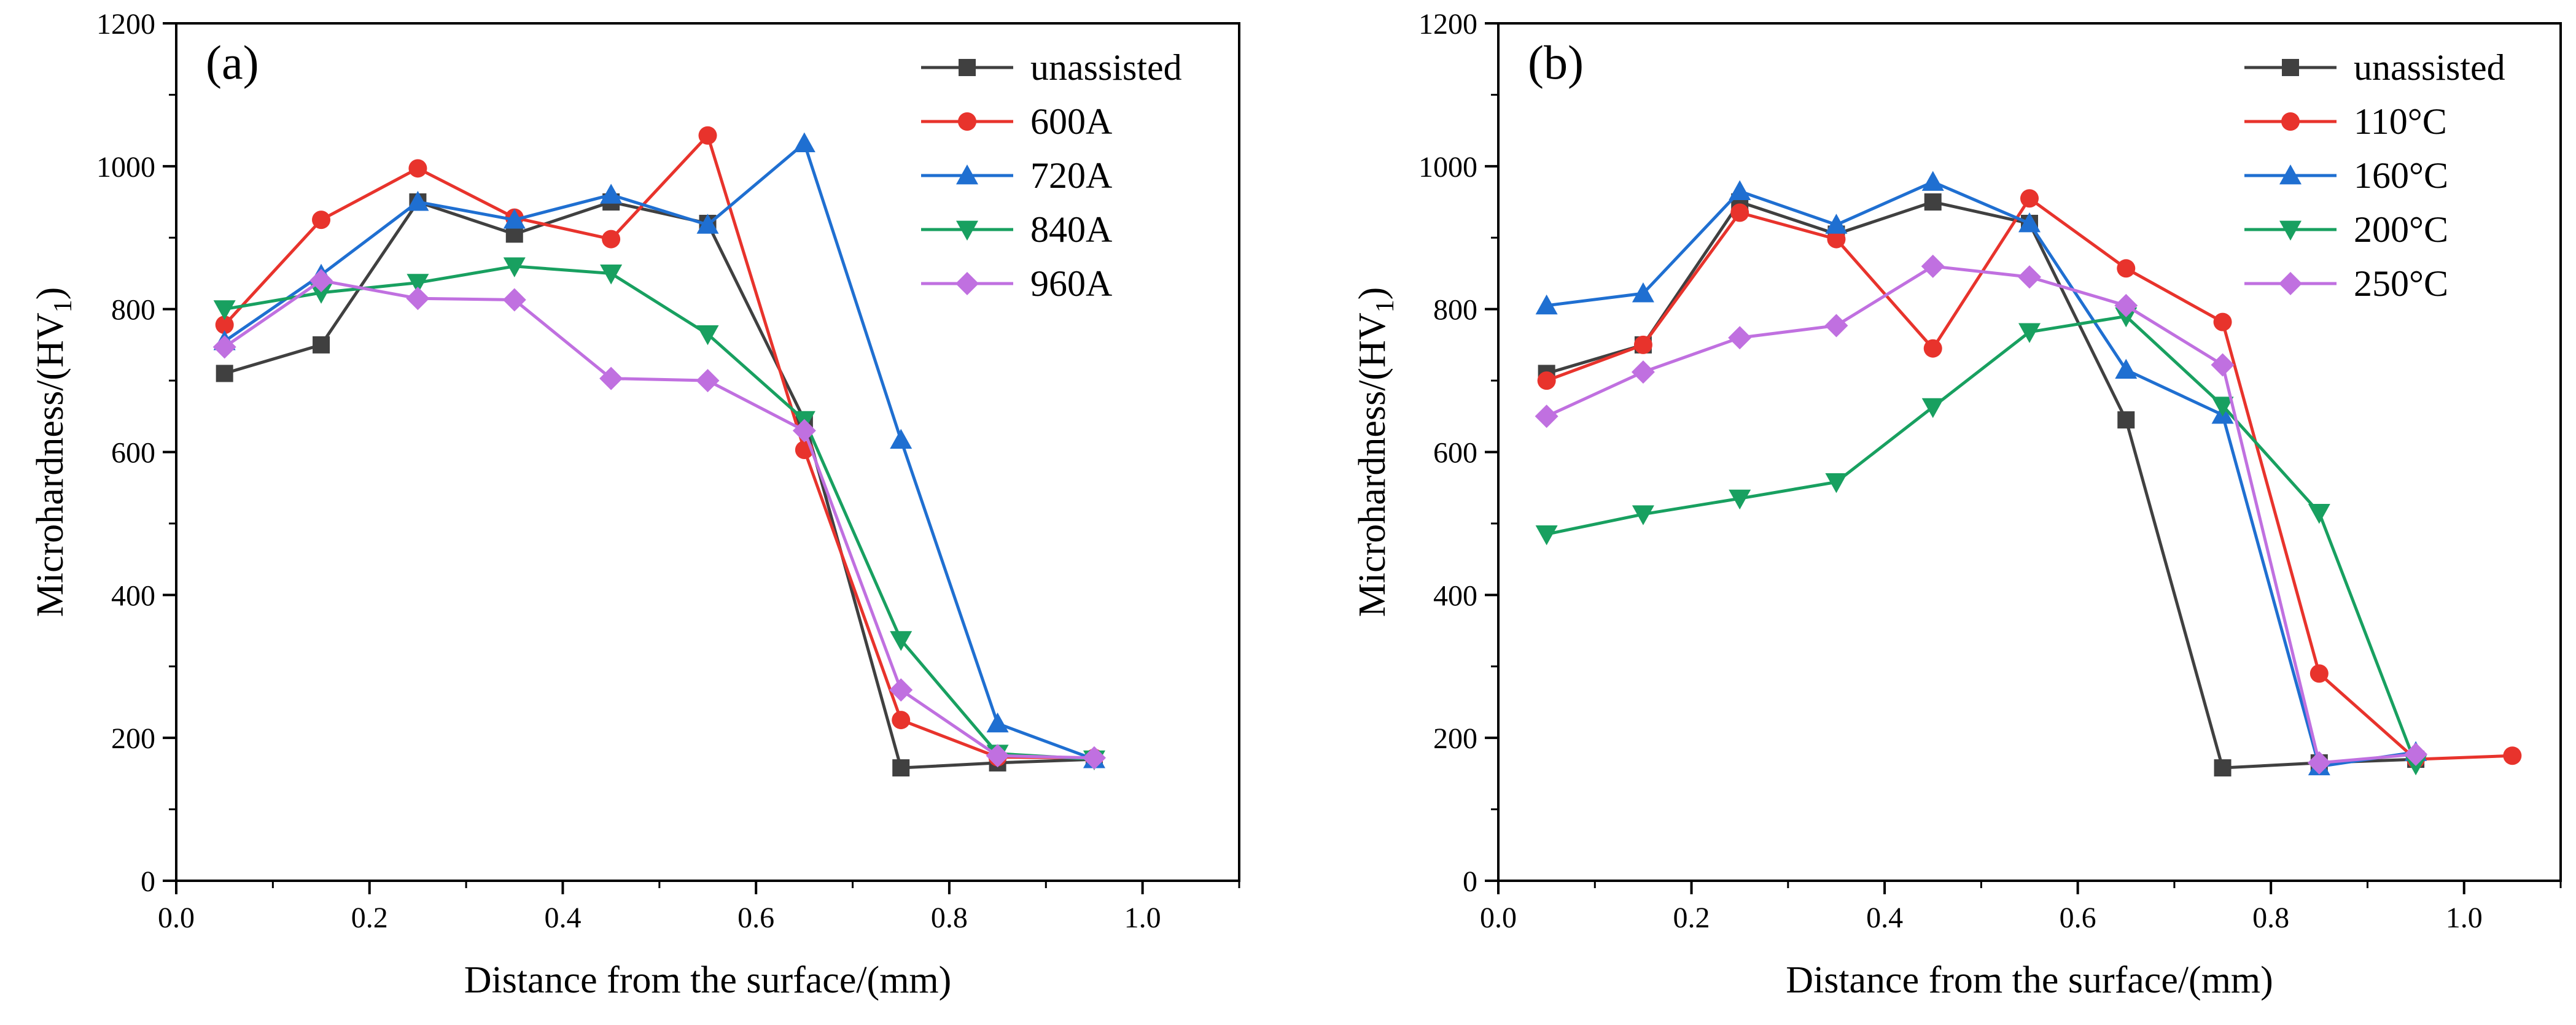  Describe the element at coordinates (1071, 229) in the screenshot. I see `legend-label: 840A` at that location.